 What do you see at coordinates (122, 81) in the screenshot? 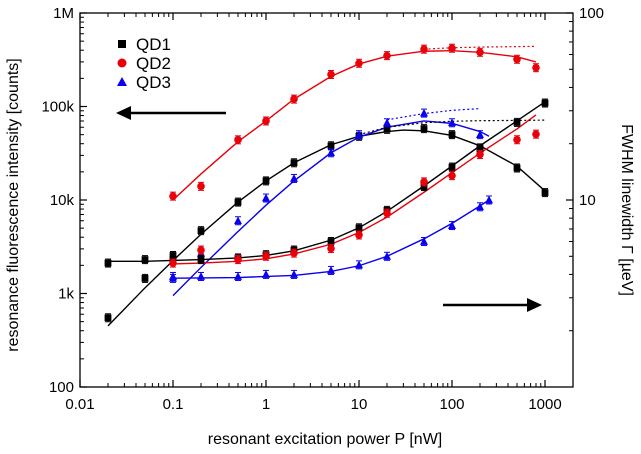
I see `legend-marker-qd3` at bounding box center [122, 81].